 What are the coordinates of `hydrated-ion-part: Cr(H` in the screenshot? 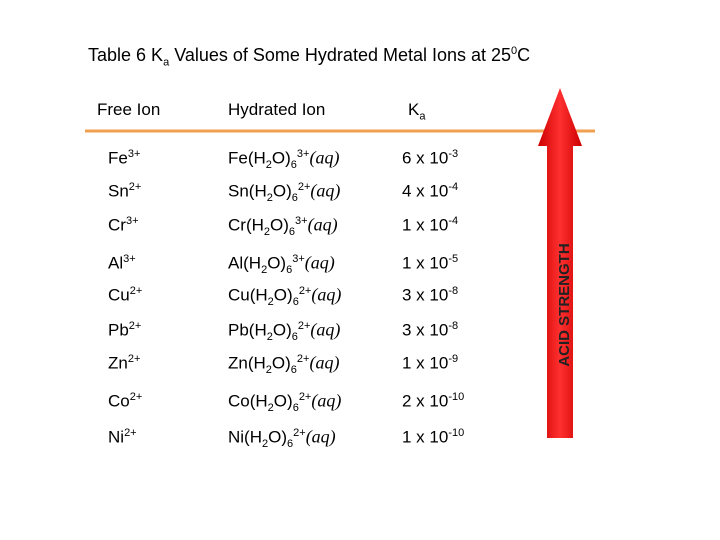 It's located at (246, 225).